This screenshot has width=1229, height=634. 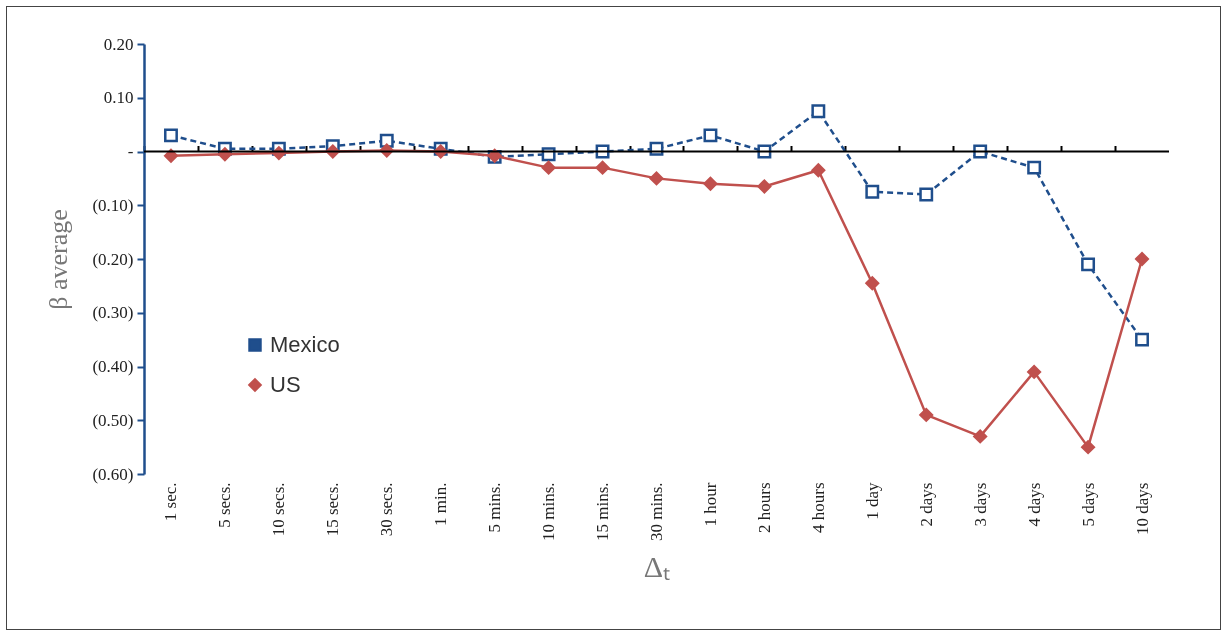 What do you see at coordinates (495, 507) in the screenshot?
I see `x-tick-label: 5 mins.` at bounding box center [495, 507].